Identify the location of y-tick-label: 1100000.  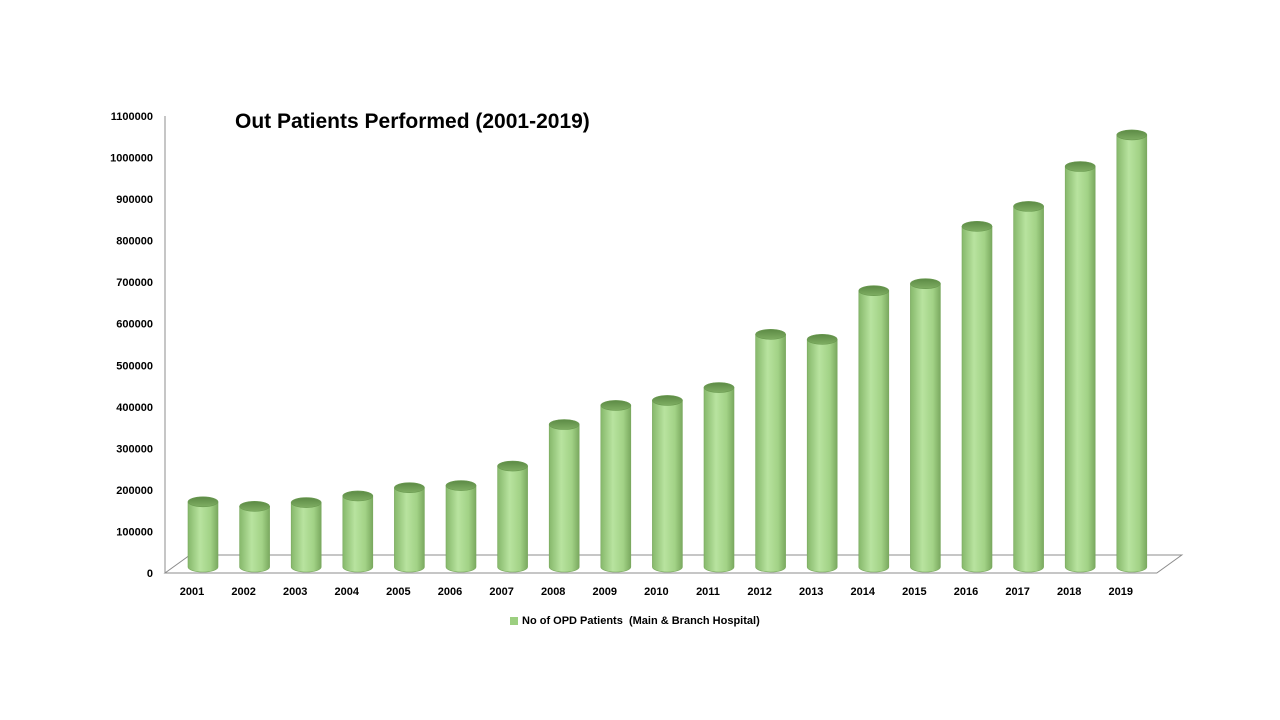
(132, 117).